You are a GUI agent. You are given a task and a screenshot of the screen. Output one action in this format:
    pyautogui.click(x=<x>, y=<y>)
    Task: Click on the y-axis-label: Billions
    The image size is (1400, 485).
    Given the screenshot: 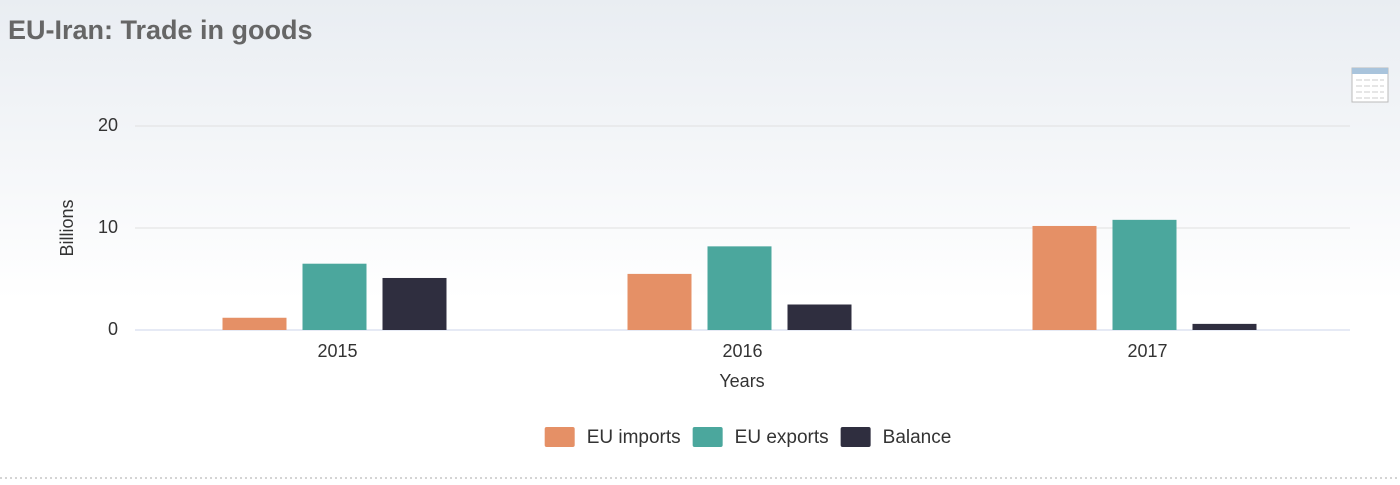 What is the action you would take?
    pyautogui.click(x=67, y=227)
    